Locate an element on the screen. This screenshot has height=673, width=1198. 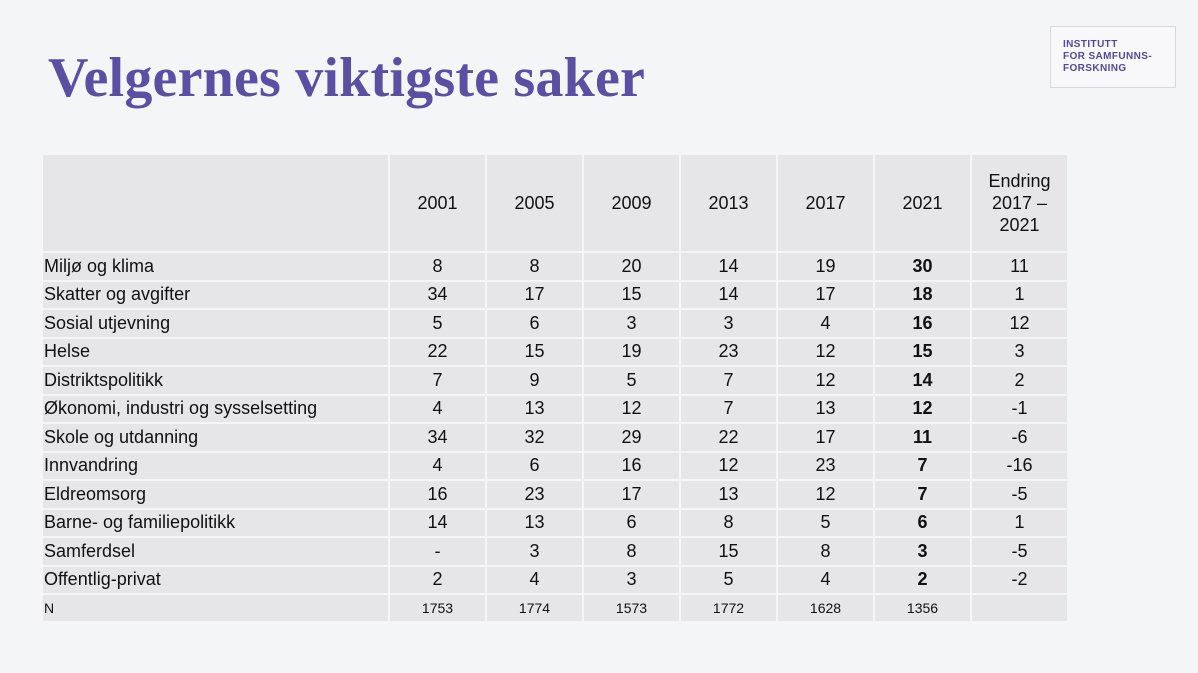
value-cell: 19 is located at coordinates (825, 266).